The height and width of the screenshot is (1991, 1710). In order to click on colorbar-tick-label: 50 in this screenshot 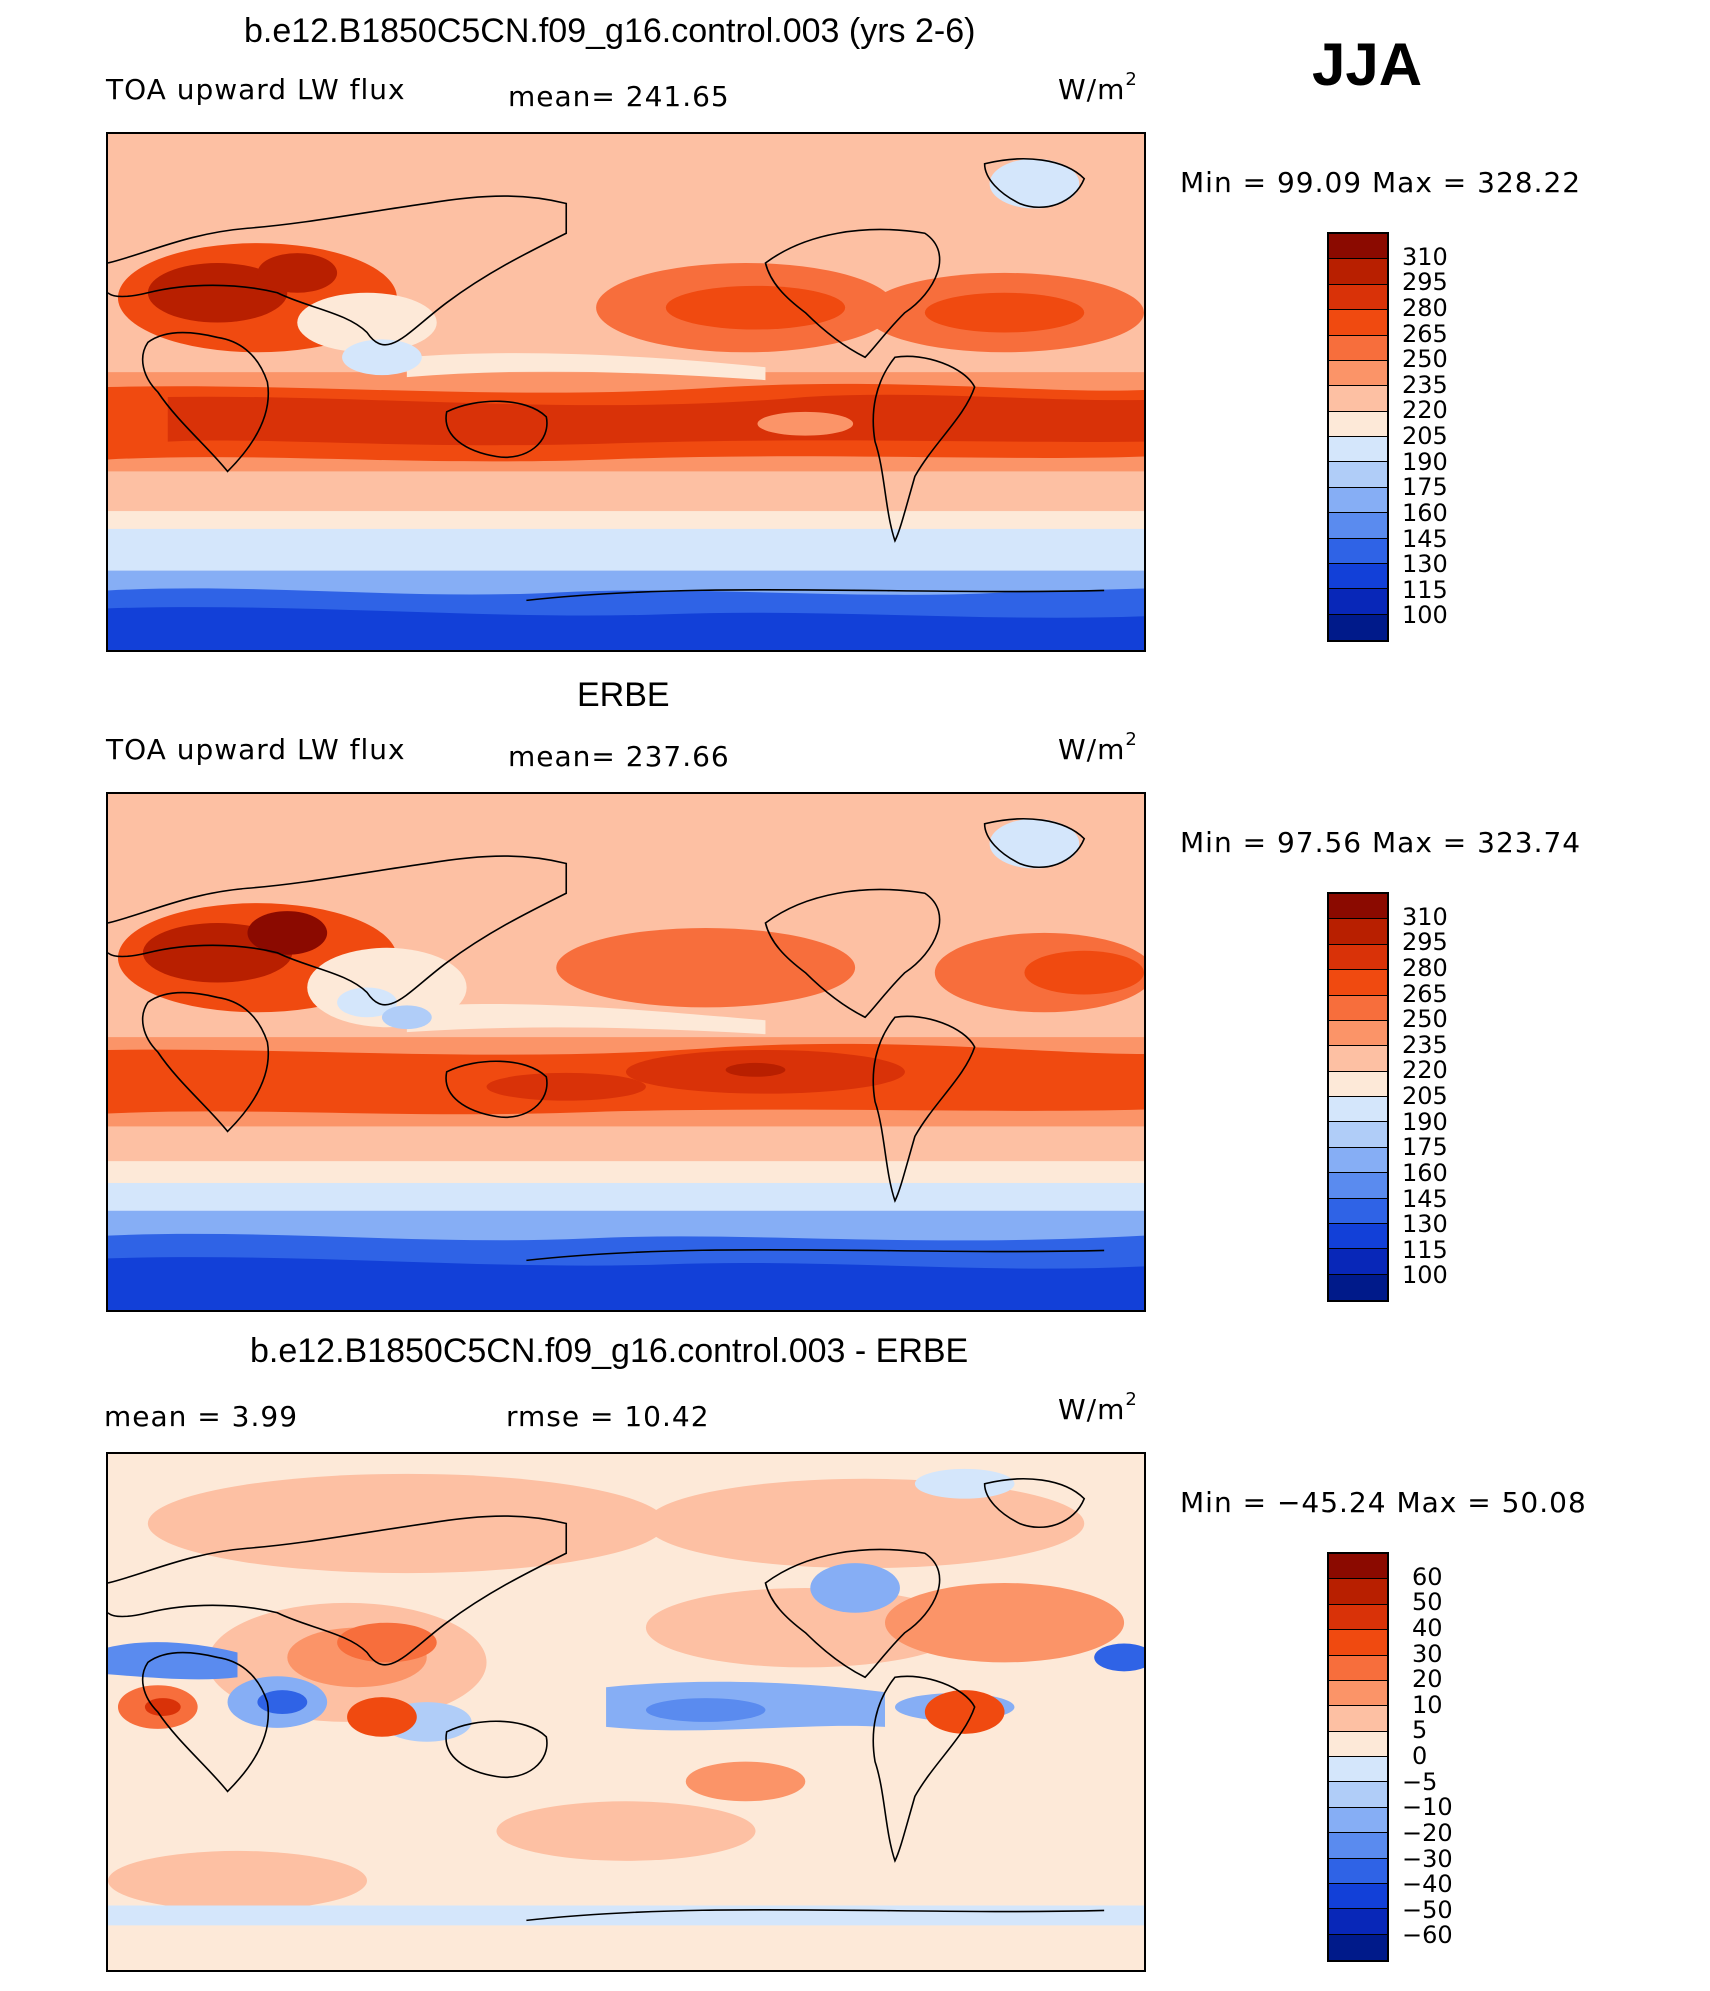, I will do `click(1427, 1602)`.